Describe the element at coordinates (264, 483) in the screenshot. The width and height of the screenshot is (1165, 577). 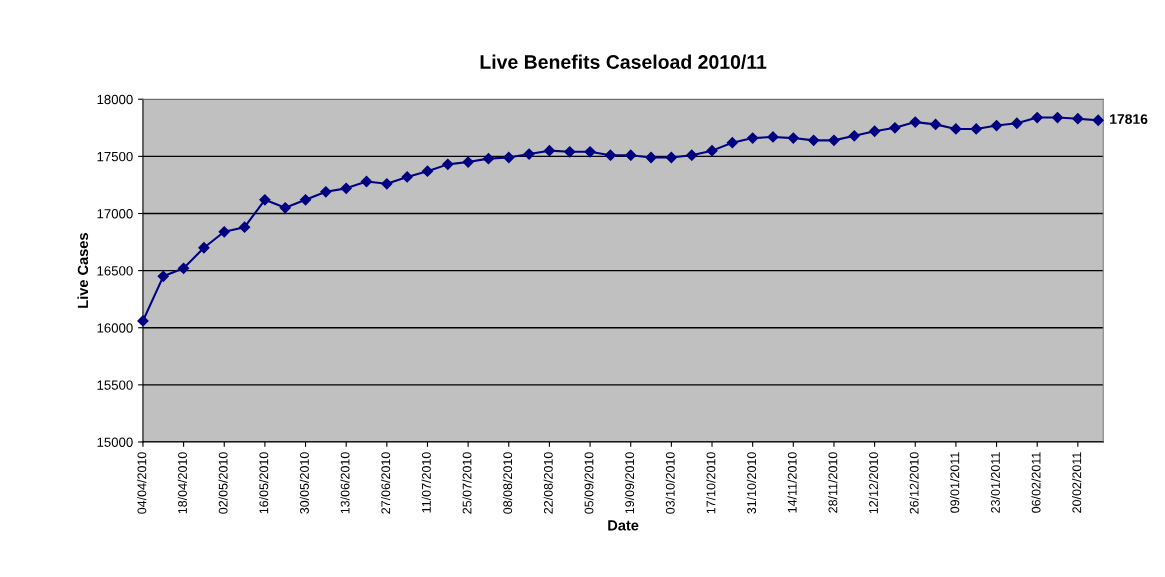
I see `x-tick-label: 16/05/2010` at that location.